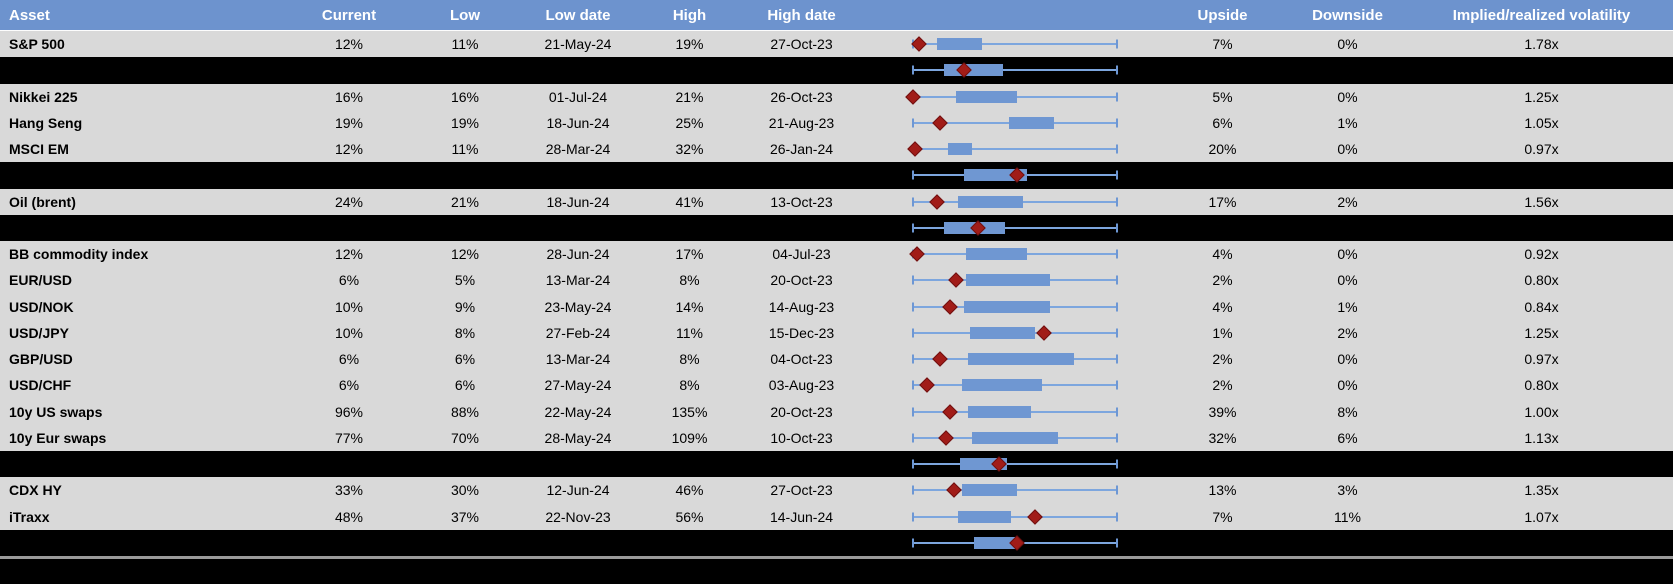  What do you see at coordinates (1347, 411) in the screenshot?
I see `cell-downside: 8%` at bounding box center [1347, 411].